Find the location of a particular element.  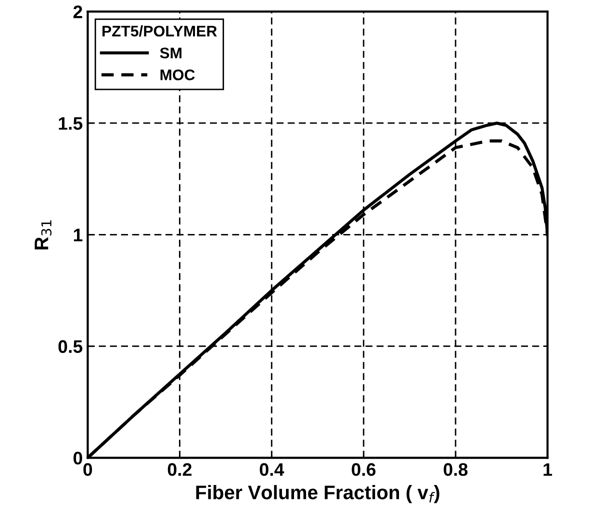

x-tick-label: 0.4 is located at coordinates (272, 469).